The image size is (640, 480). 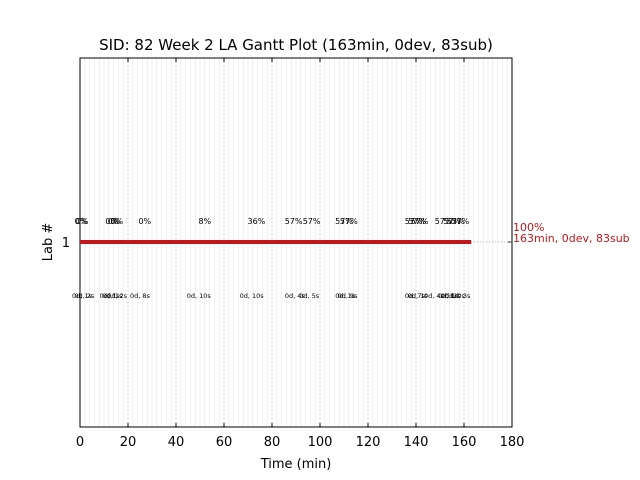 I want to click on x-axis-label: Time (min), so click(x=296, y=464).